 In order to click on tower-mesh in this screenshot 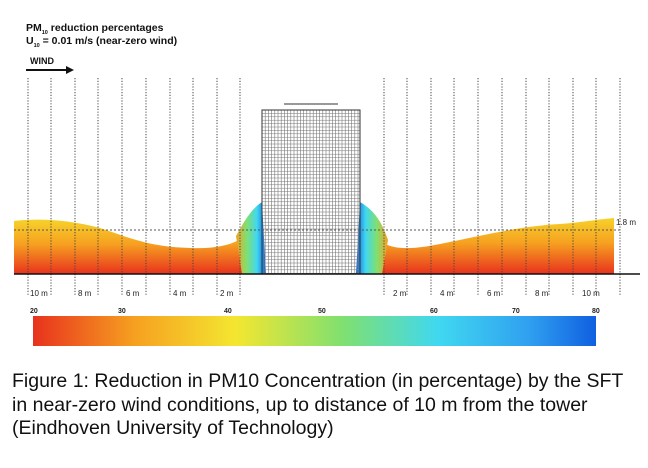, I will do `click(311, 192)`.